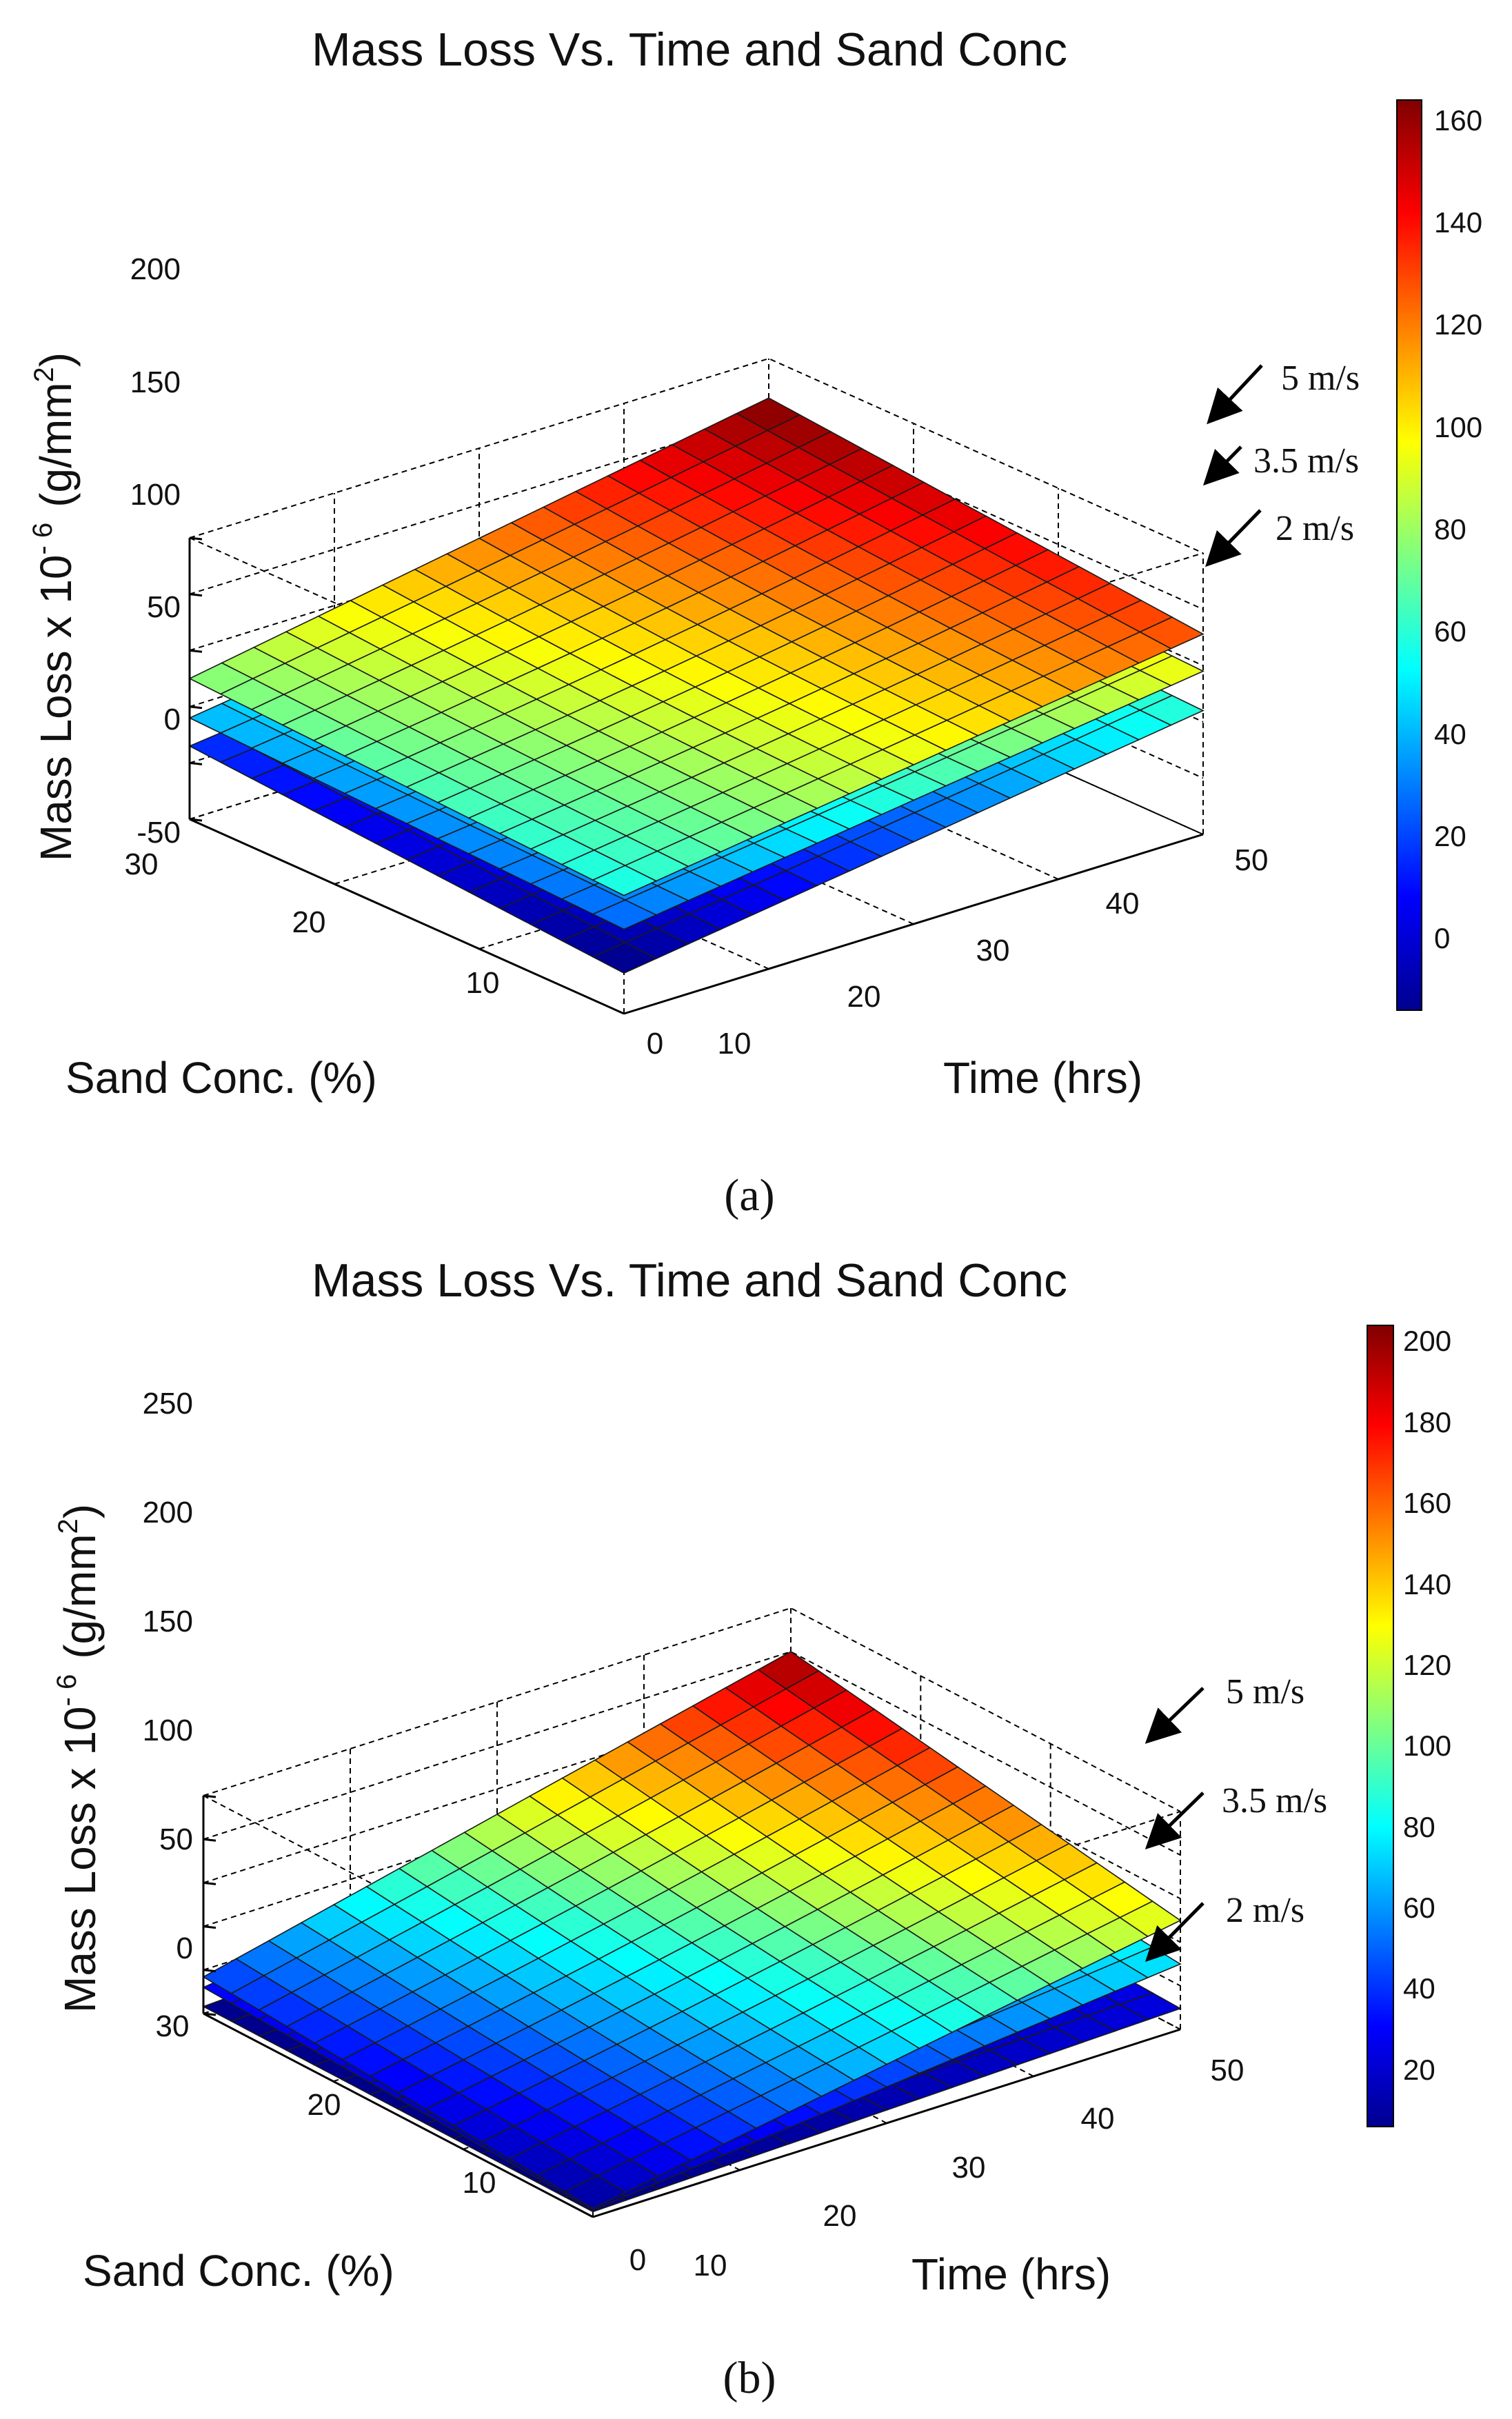 This screenshot has width=1512, height=2419. Describe the element at coordinates (483, 983) in the screenshot. I see `chart-a-x-tick: 10` at that location.